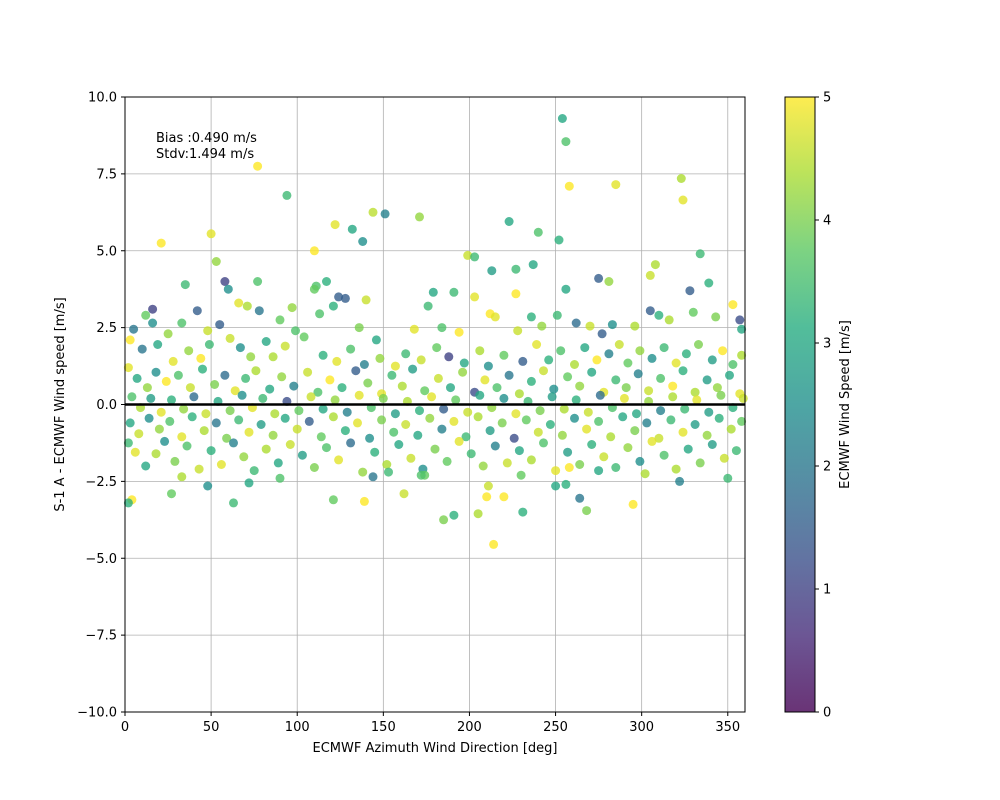 The height and width of the screenshot is (800, 1000). What do you see at coordinates (827, 590) in the screenshot?
I see `colorbar-tick-label: 1` at bounding box center [827, 590].